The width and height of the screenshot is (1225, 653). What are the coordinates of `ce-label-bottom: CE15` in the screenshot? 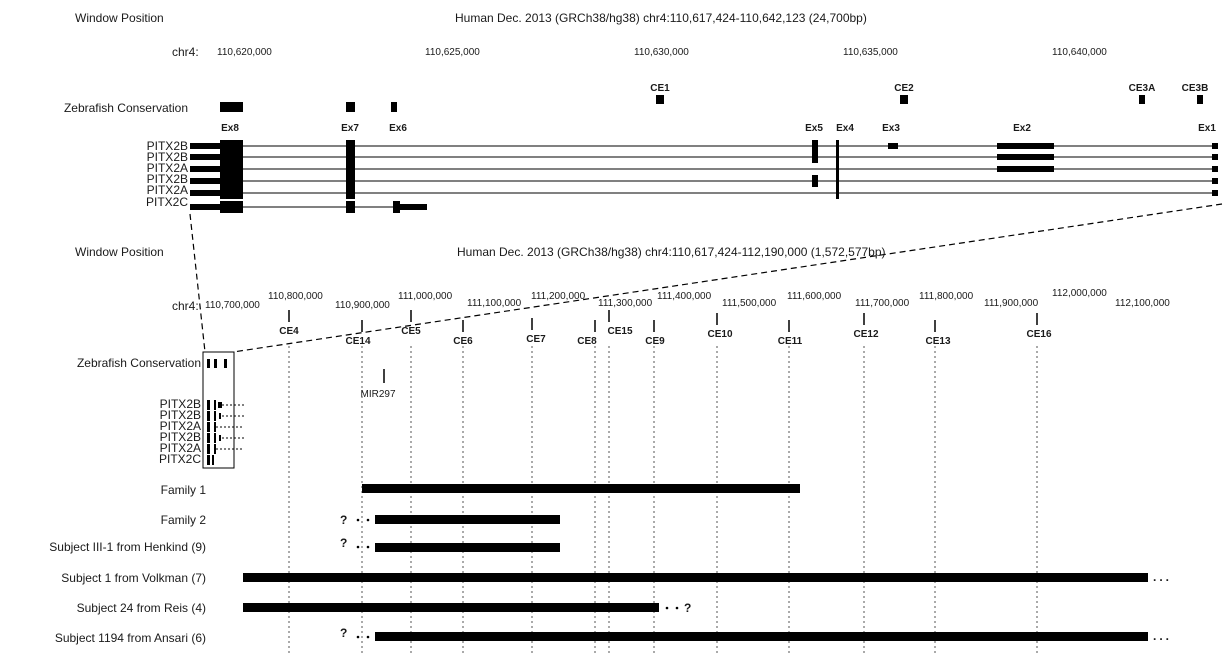 It's located at (619, 331).